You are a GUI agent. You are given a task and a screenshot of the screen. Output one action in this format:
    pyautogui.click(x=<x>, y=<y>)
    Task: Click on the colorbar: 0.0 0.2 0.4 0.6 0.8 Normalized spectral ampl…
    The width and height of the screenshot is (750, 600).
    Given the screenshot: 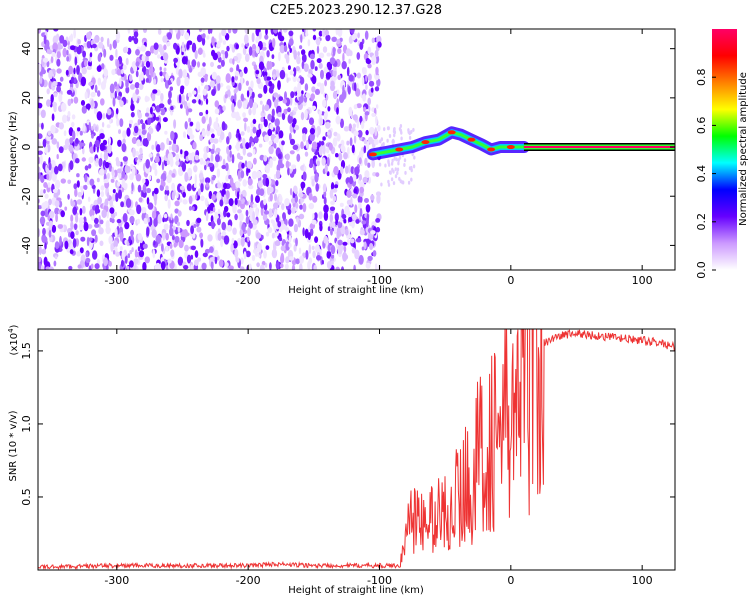 What is the action you would take?
    pyautogui.click(x=722, y=154)
    